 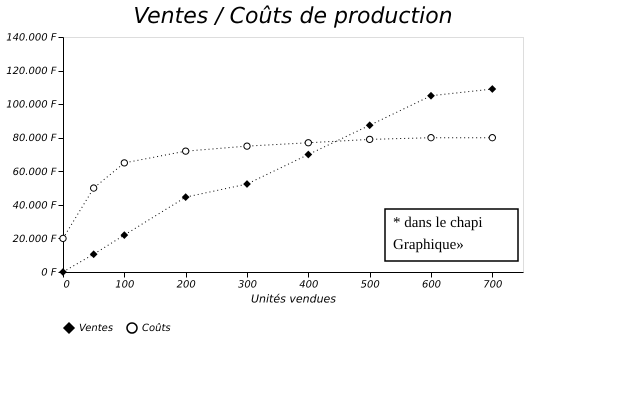 I want to click on chart-title: Ventes / Coûts de production, so click(x=293, y=16).